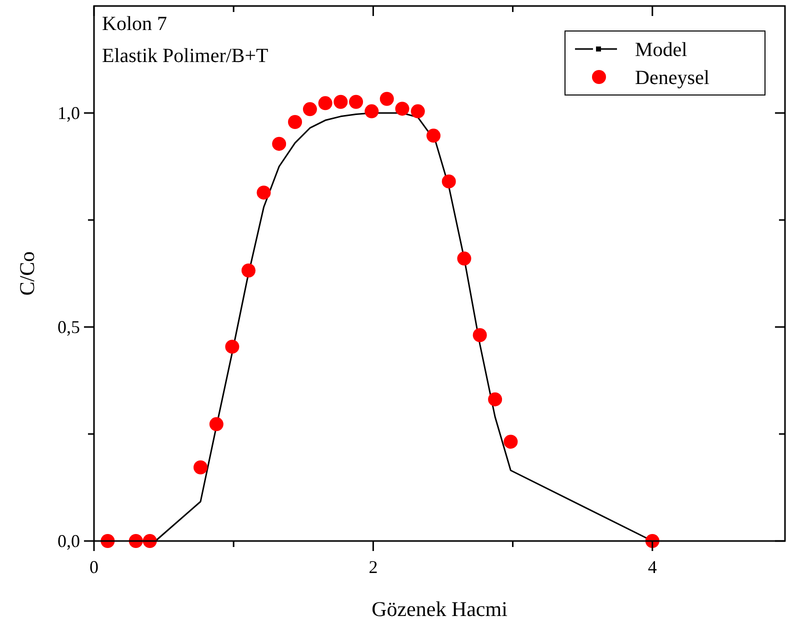 The width and height of the screenshot is (787, 633). What do you see at coordinates (661, 50) in the screenshot?
I see `legend-label: Model` at bounding box center [661, 50].